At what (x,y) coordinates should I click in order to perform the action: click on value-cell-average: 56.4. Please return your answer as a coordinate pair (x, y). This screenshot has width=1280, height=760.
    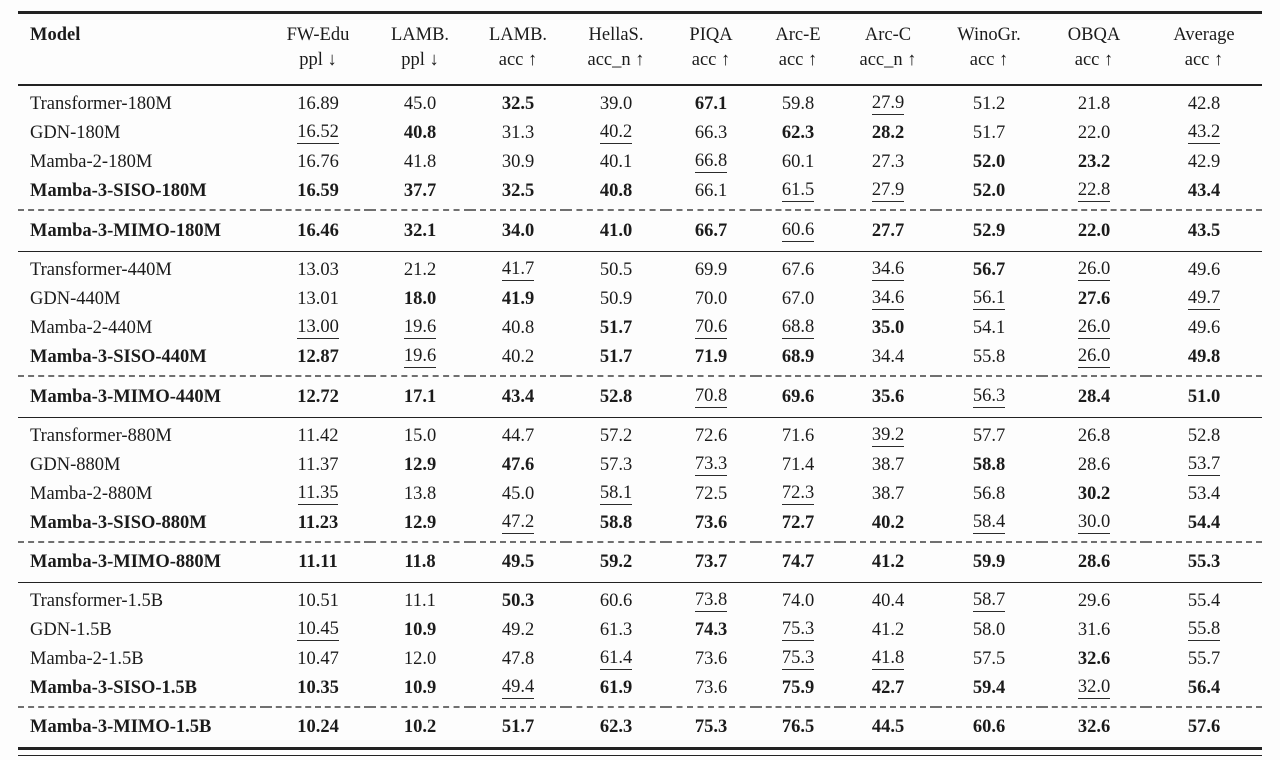
    Looking at the image, I should click on (1204, 691).